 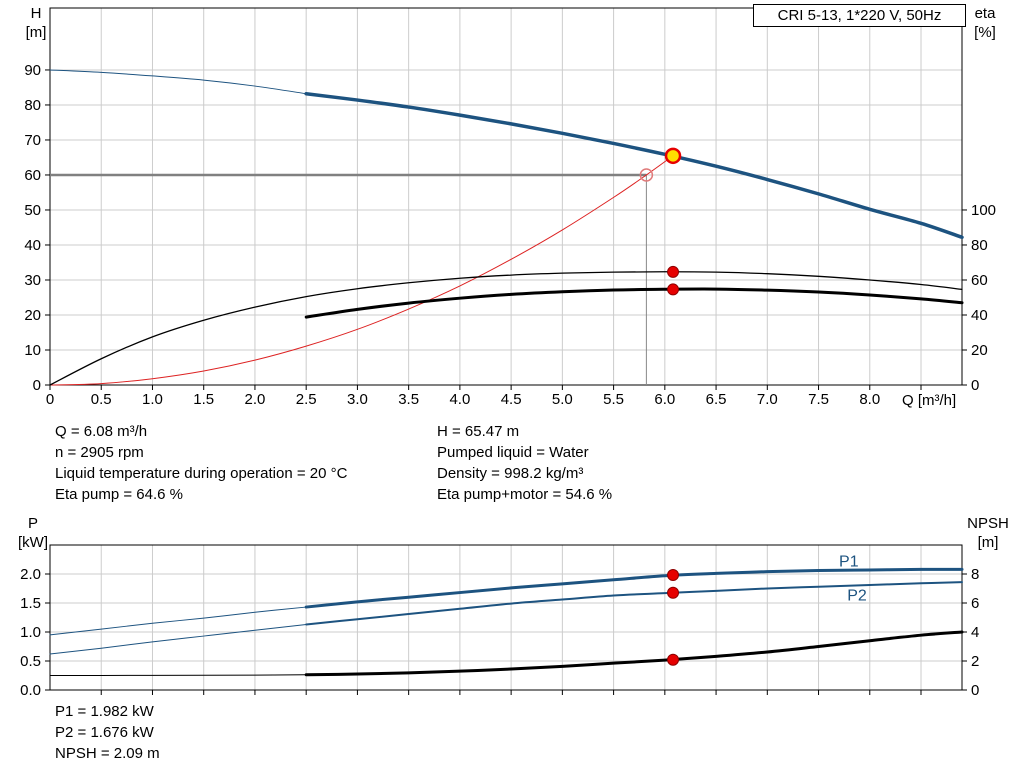 What do you see at coordinates (408, 399) in the screenshot?
I see `x-tick-label: 3.5` at bounding box center [408, 399].